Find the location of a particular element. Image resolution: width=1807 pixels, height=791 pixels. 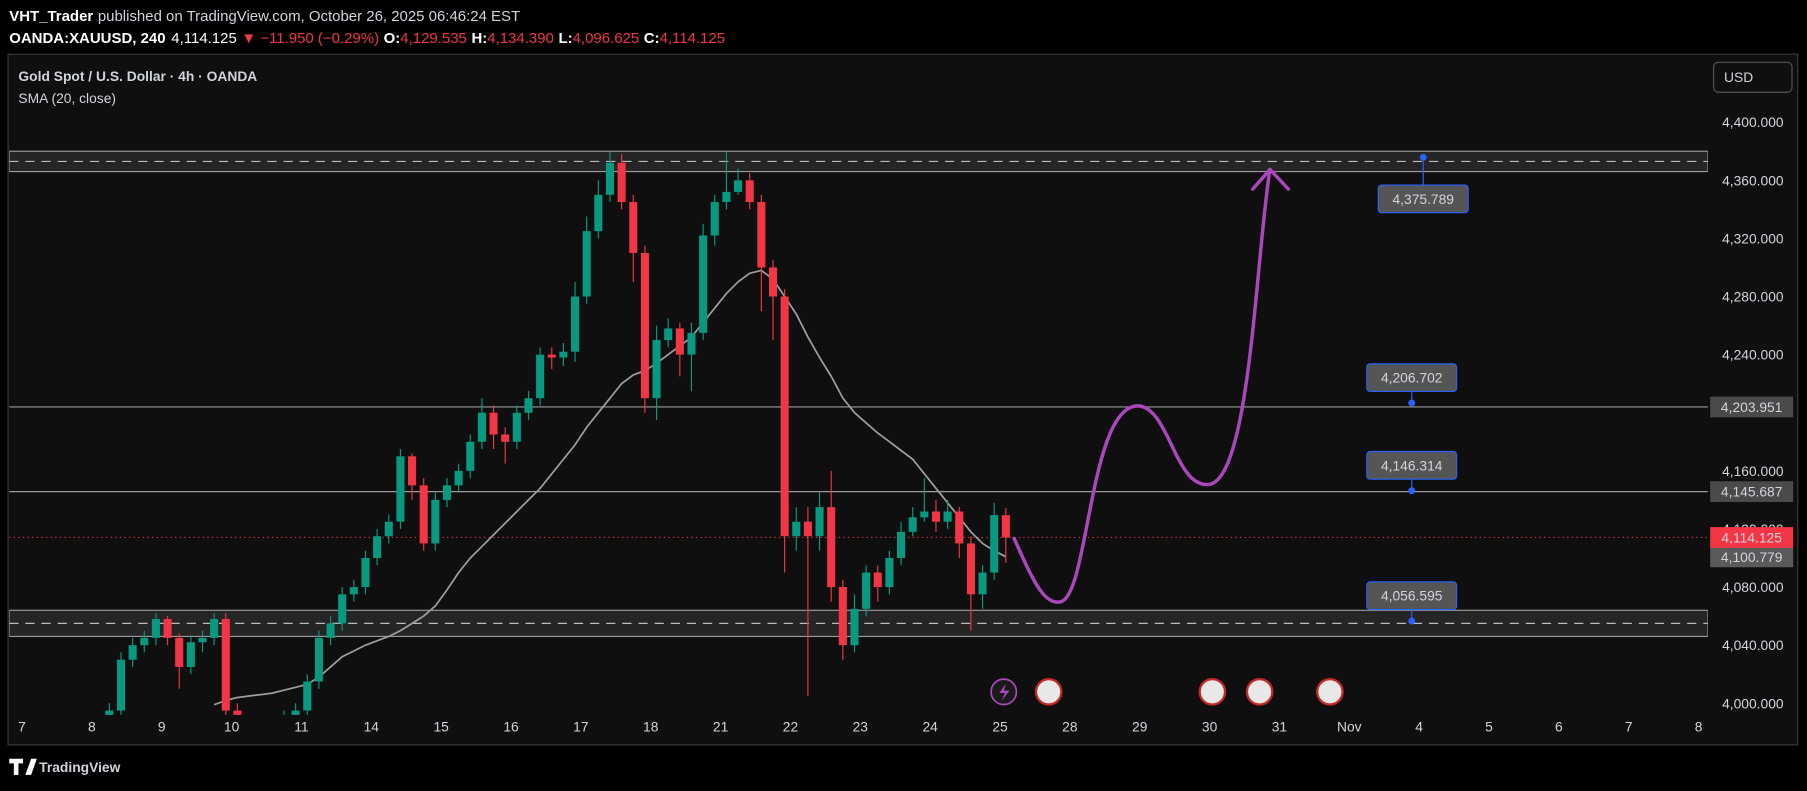

x-tick-label: 23 is located at coordinates (861, 726).